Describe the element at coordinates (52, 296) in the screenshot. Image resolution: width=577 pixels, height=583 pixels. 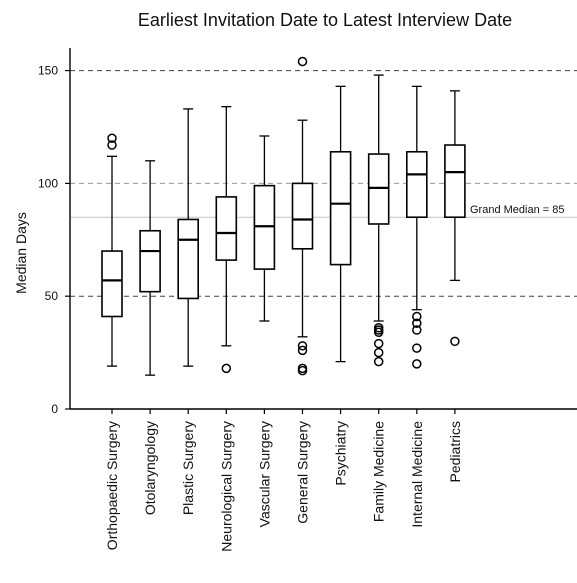
I see `y-tick-label-50: 50` at that location.